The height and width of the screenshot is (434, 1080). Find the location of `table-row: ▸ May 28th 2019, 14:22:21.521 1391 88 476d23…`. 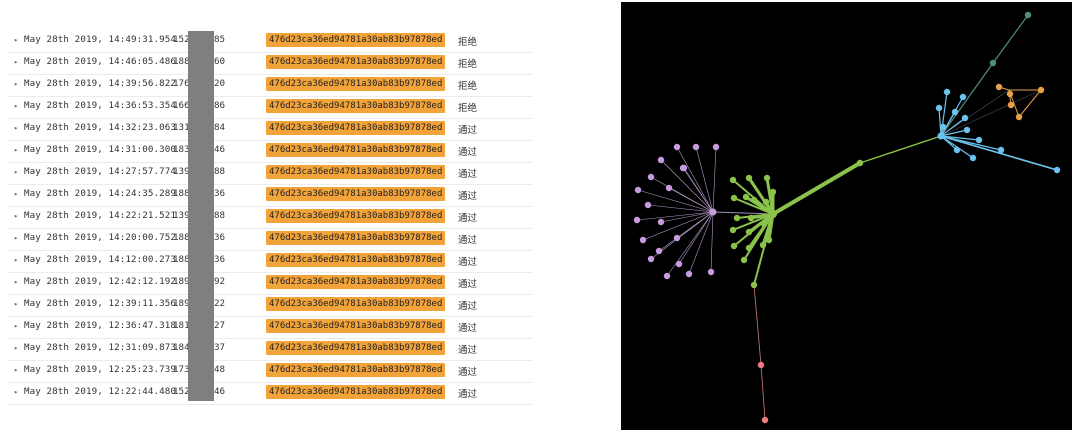

table-row: ▸ May 28th 2019, 14:22:21.521 1391 88 476d23… is located at coordinates (270, 217).